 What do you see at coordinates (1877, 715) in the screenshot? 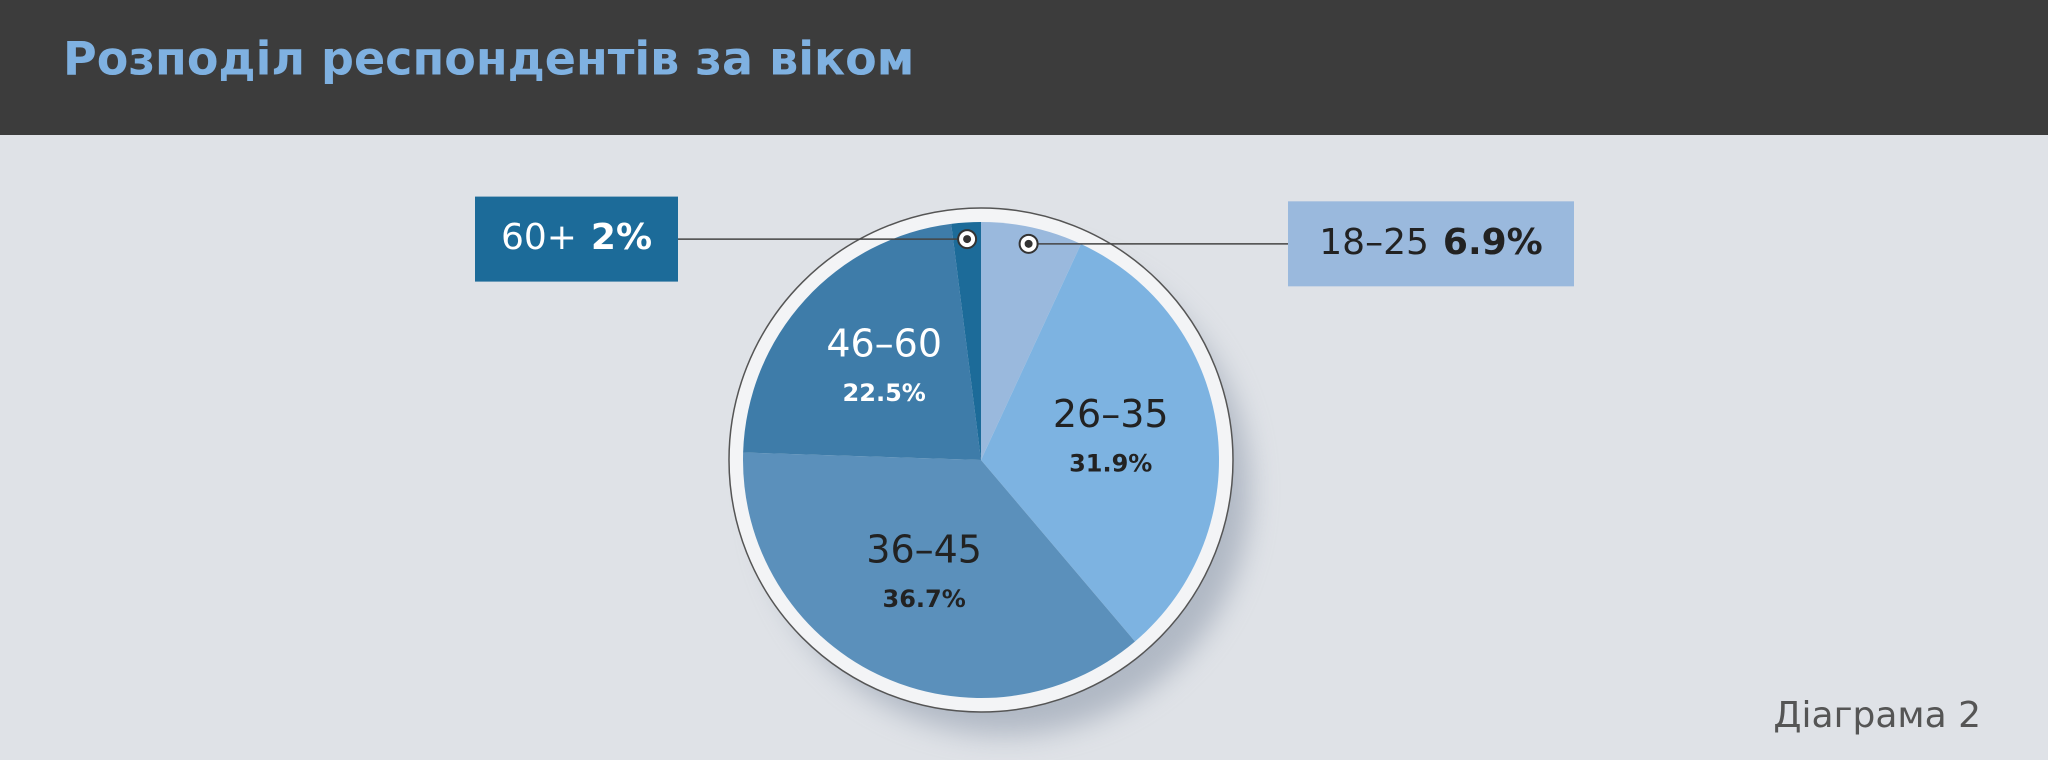
I see `footer: Діаграма 2` at bounding box center [1877, 715].